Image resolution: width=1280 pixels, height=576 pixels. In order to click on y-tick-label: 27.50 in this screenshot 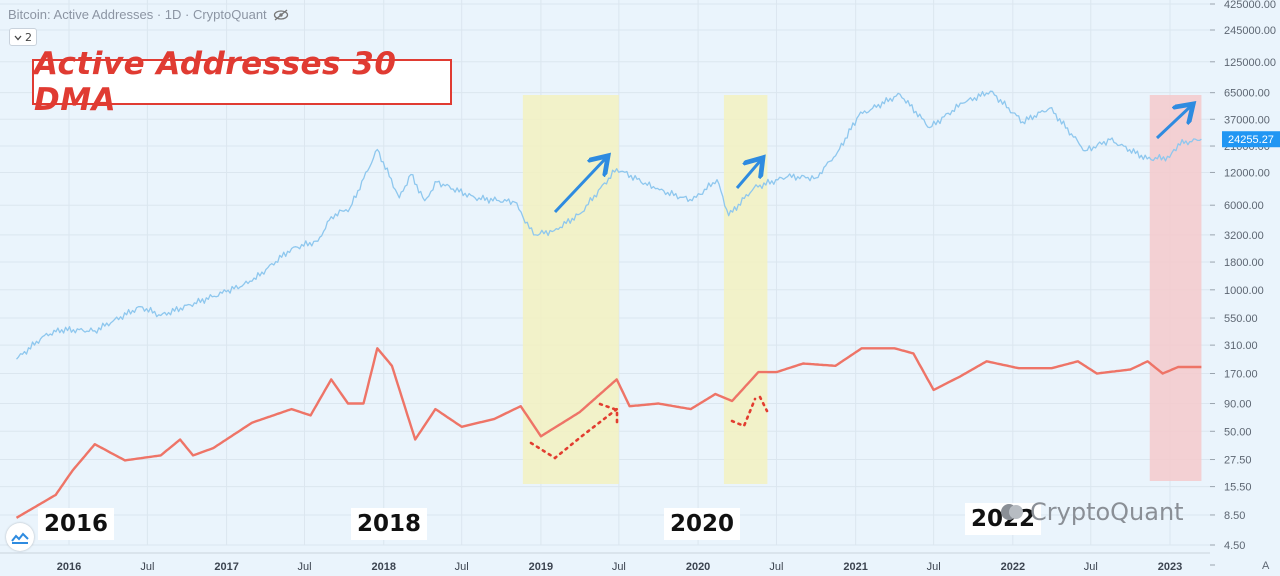, I will do `click(1238, 461)`.